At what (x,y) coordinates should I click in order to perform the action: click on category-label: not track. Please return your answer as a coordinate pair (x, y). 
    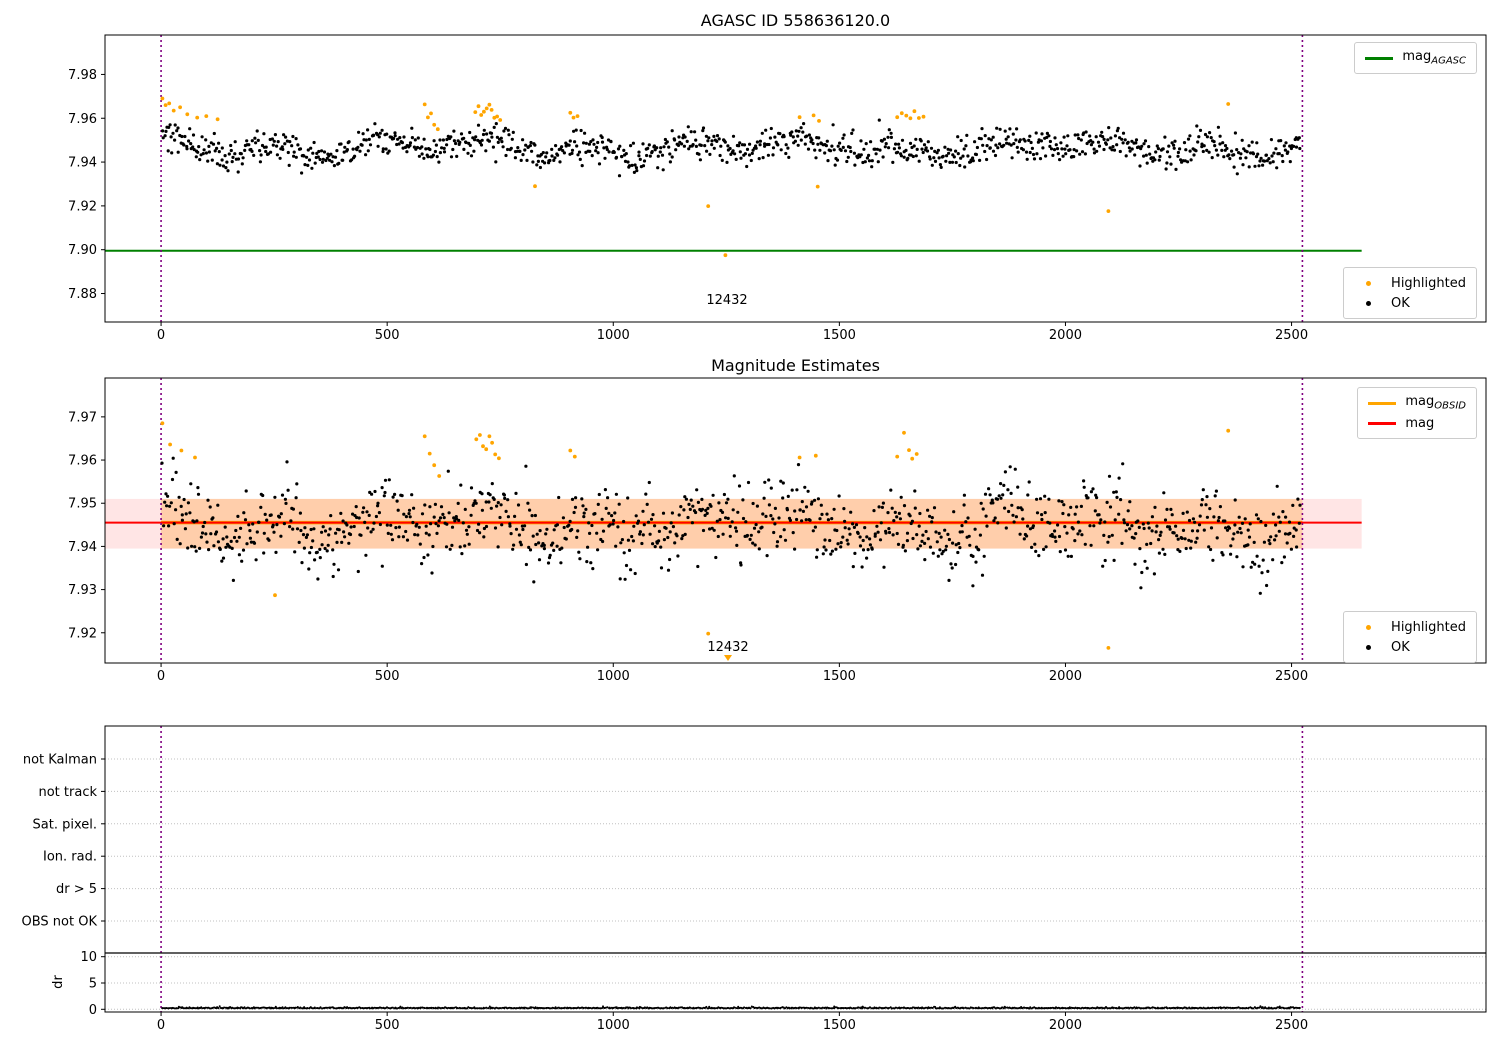
    Looking at the image, I should click on (67, 792).